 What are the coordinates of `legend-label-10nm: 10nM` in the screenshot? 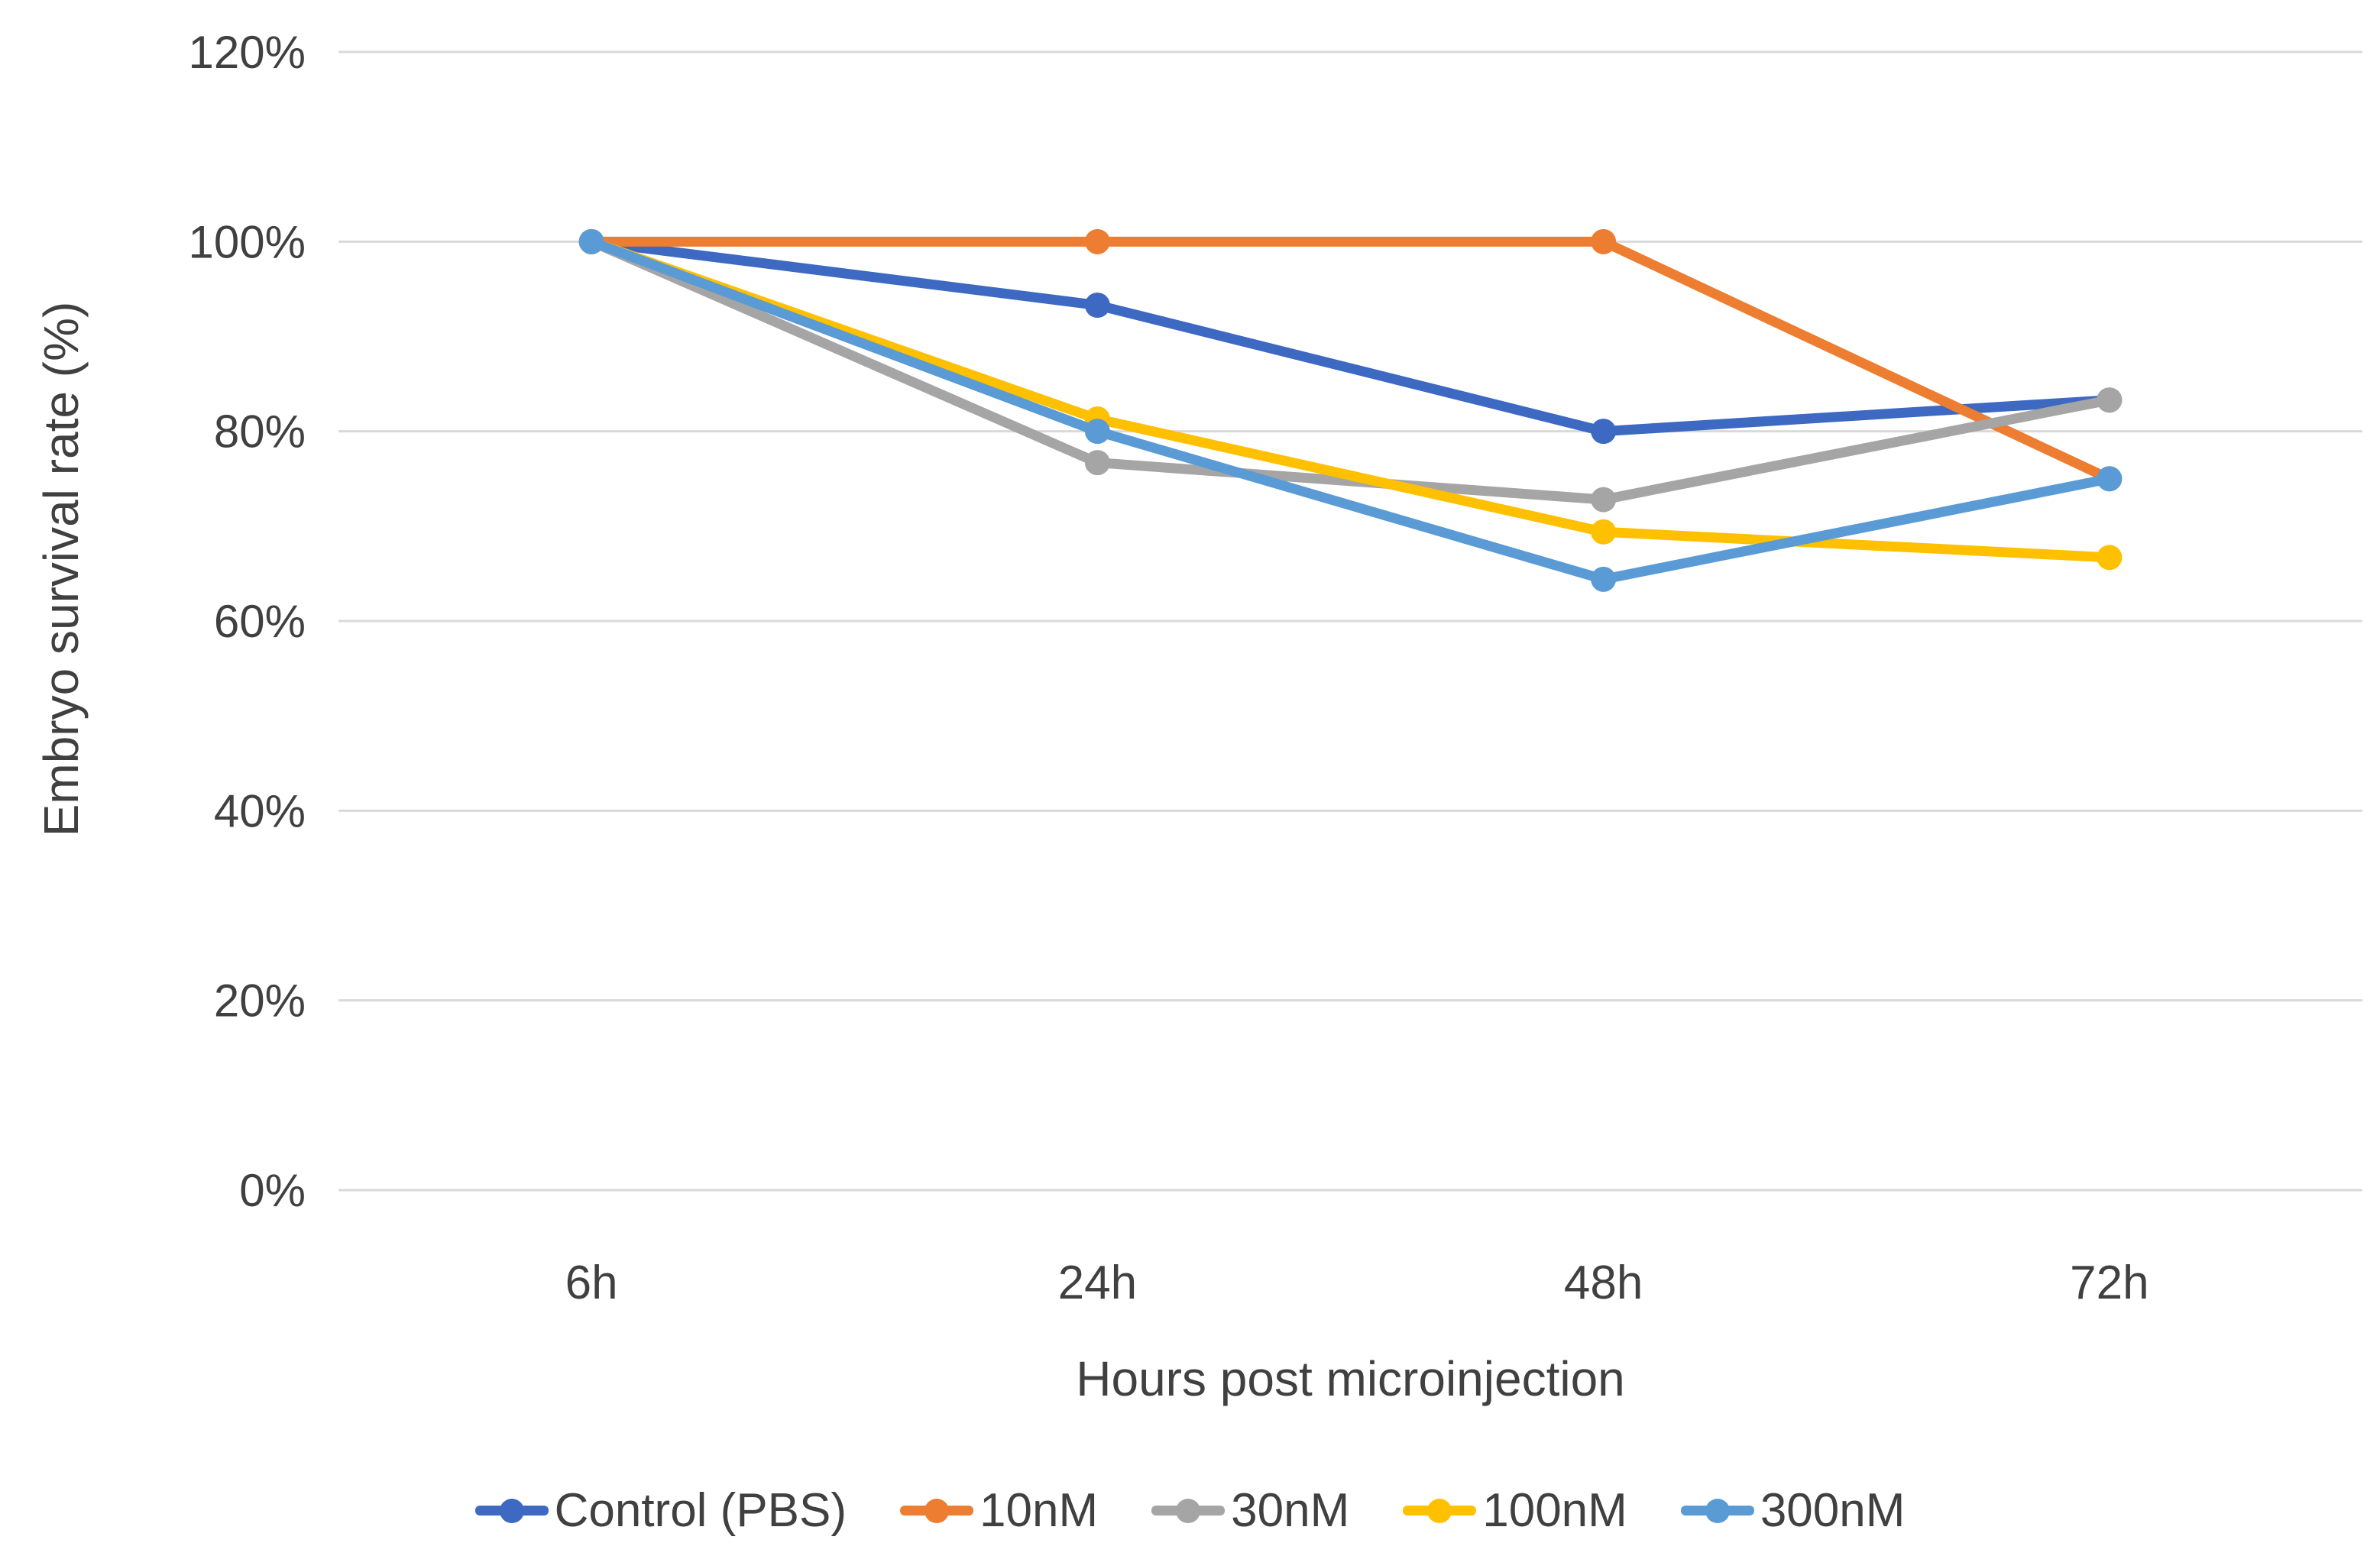 It's located at (1039, 1510).